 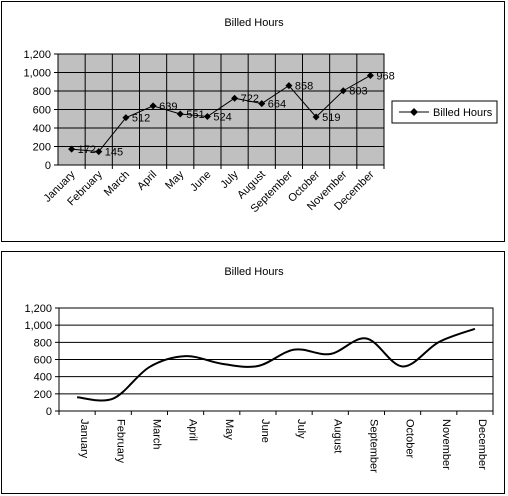 I want to click on data-label: 524, so click(x=222, y=118).